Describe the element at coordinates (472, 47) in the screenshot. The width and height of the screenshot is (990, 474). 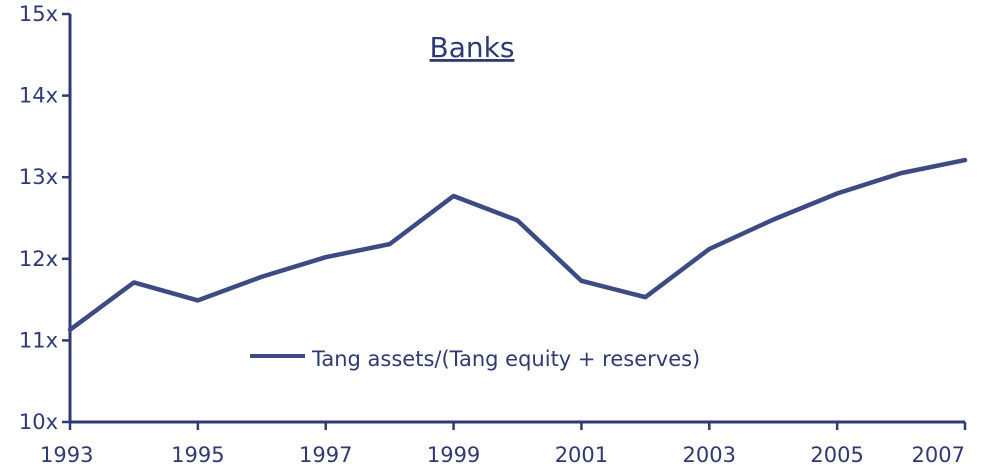
I see `chart-title: Banks` at that location.